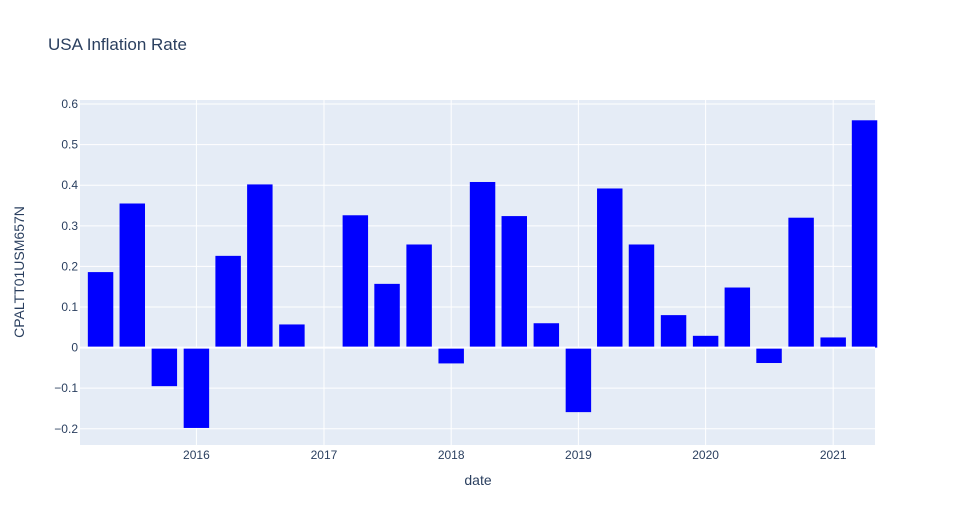  Describe the element at coordinates (69, 145) in the screenshot. I see `y-tick-label: 0.5` at that location.